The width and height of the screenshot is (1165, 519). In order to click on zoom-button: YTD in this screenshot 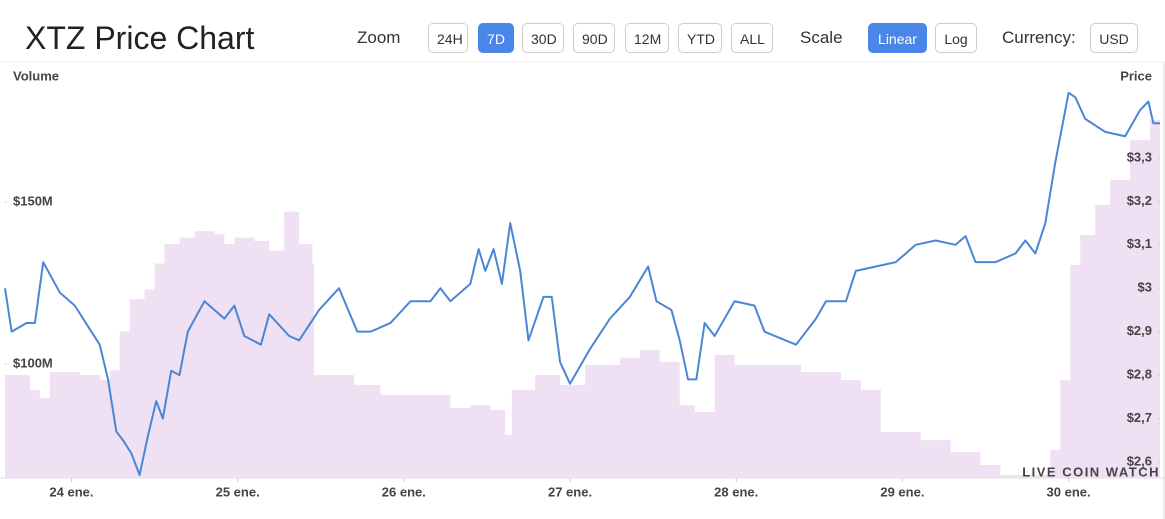, I will do `click(700, 38)`.